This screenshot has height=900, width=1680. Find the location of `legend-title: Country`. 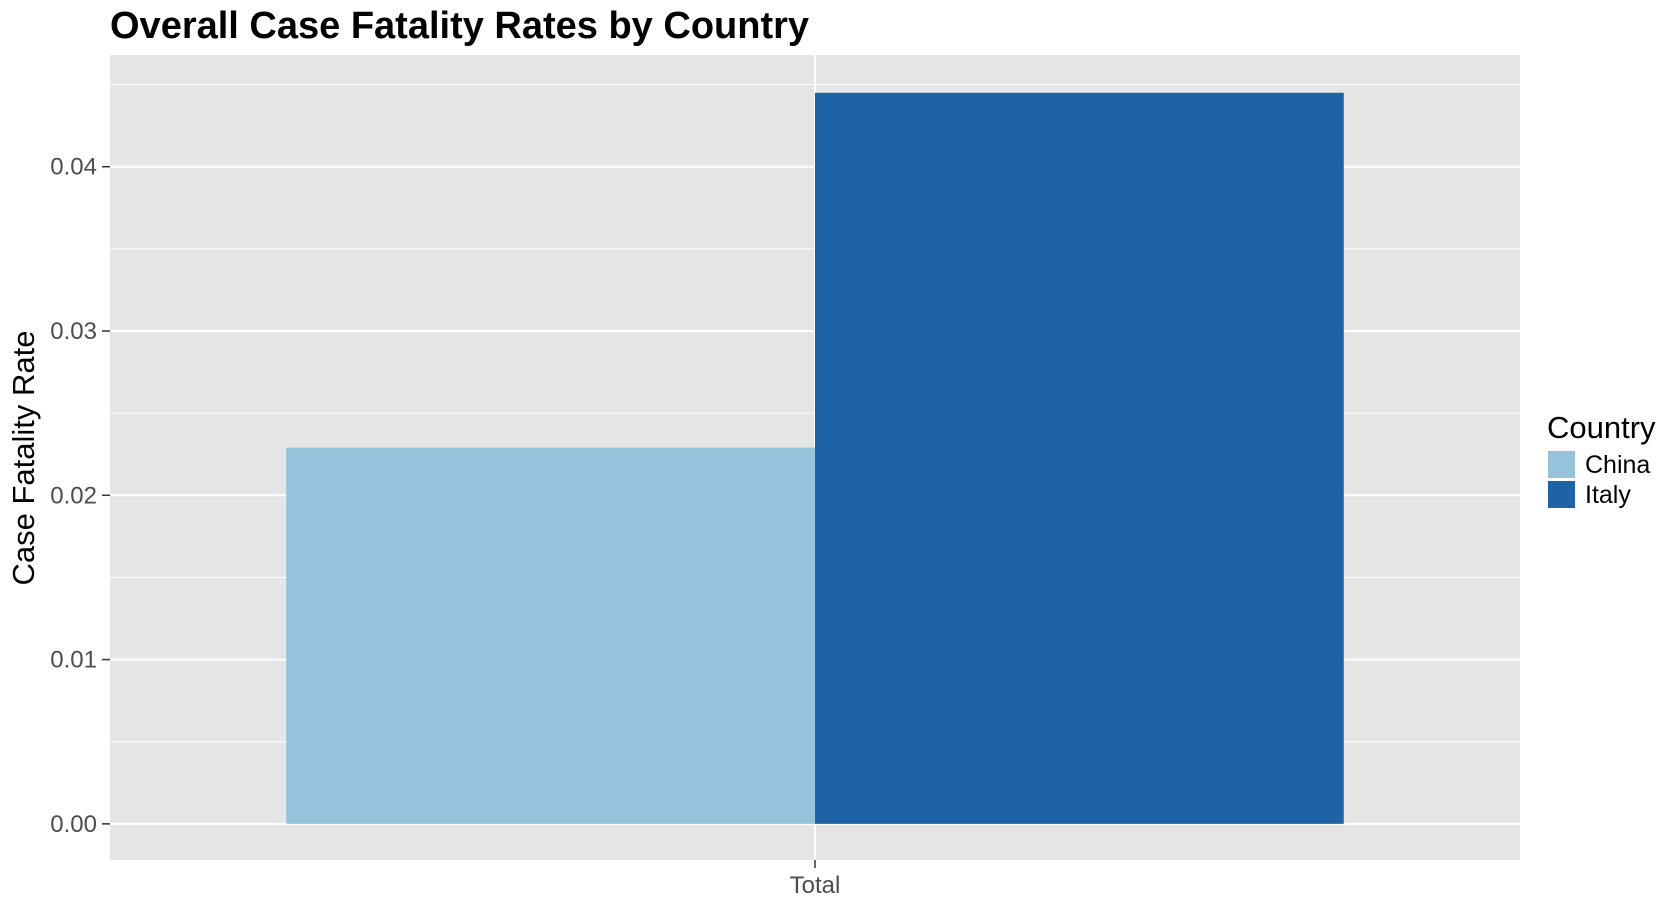

legend-title: Country is located at coordinates (1601, 427).